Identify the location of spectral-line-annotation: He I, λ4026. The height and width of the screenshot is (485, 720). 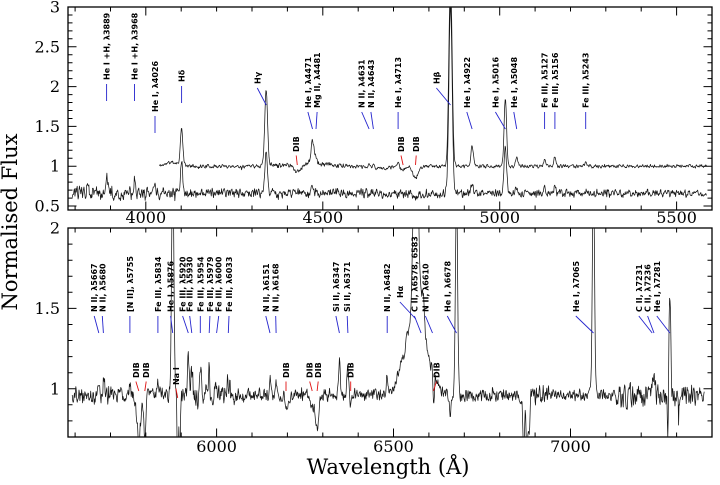
(155, 97).